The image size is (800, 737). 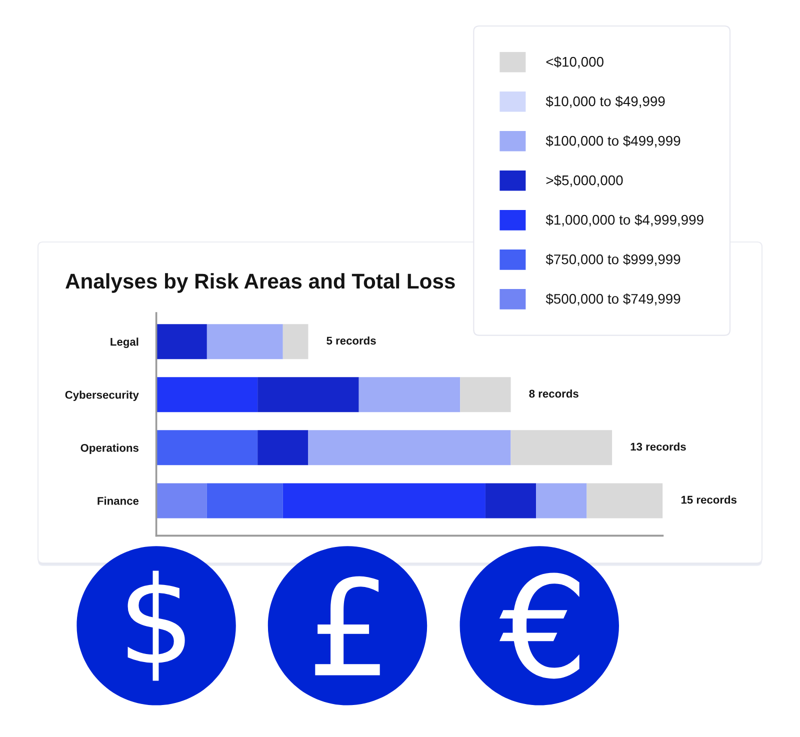 What do you see at coordinates (575, 62) in the screenshot?
I see `legend-label: <$10,000` at bounding box center [575, 62].